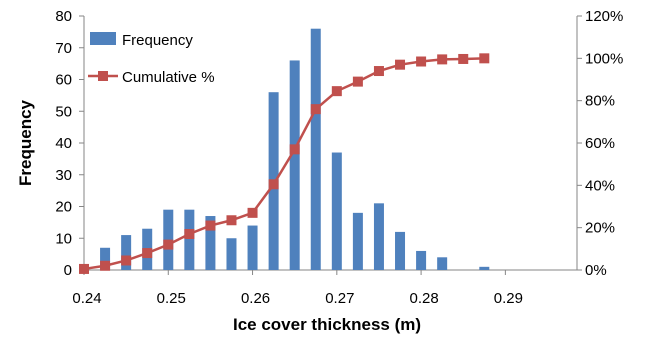 This screenshot has height=338, width=654. I want to click on x-tick-label: 0.27, so click(339, 298).